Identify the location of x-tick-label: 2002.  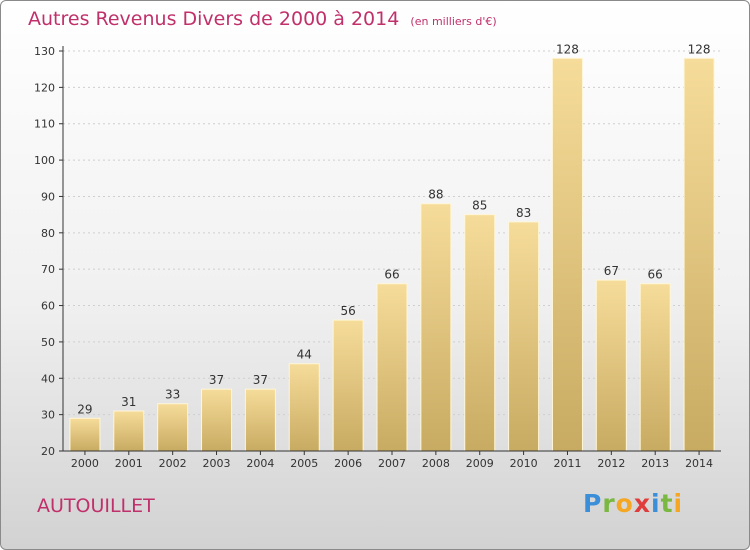
(173, 463).